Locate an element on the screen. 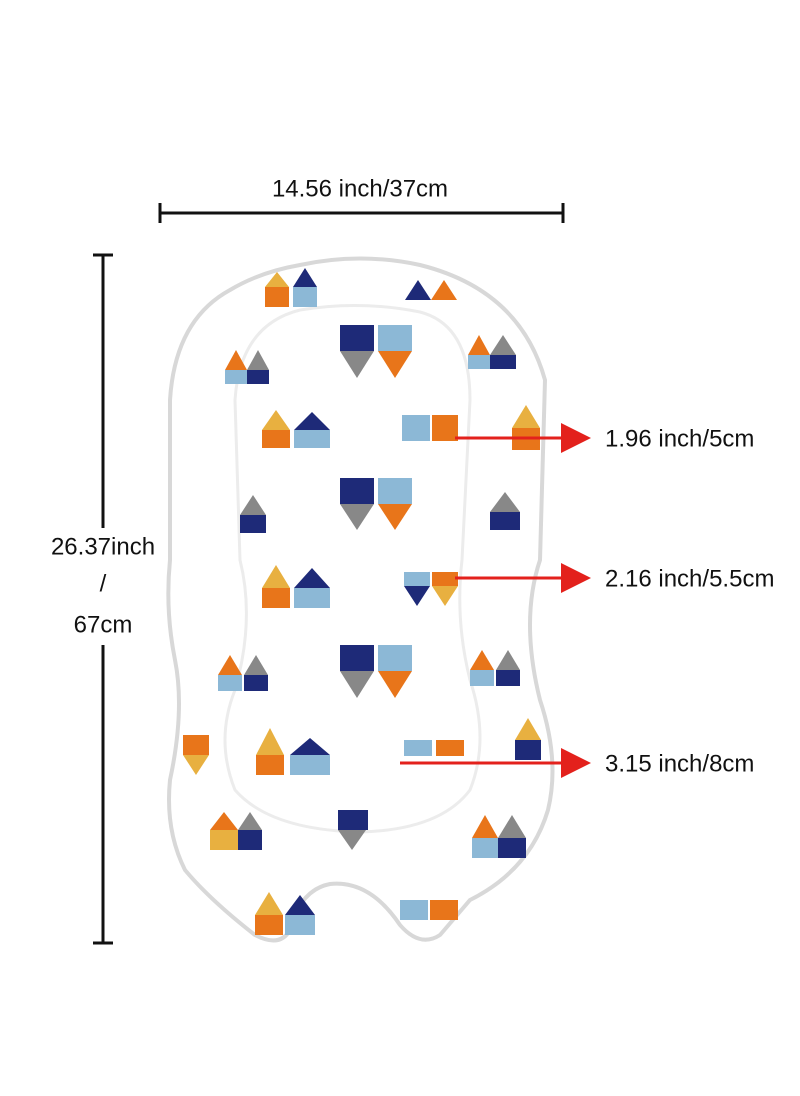  height-label: / is located at coordinates (103, 583).